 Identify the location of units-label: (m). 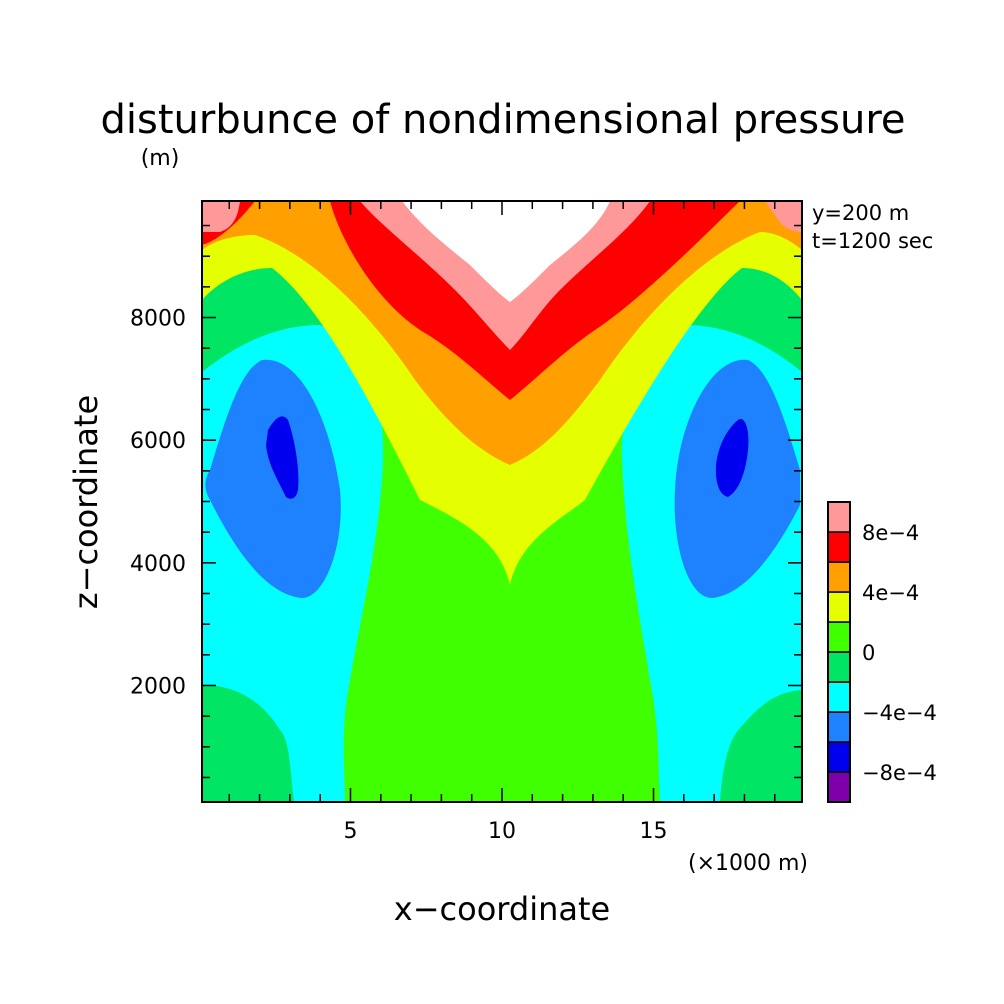
(160, 158).